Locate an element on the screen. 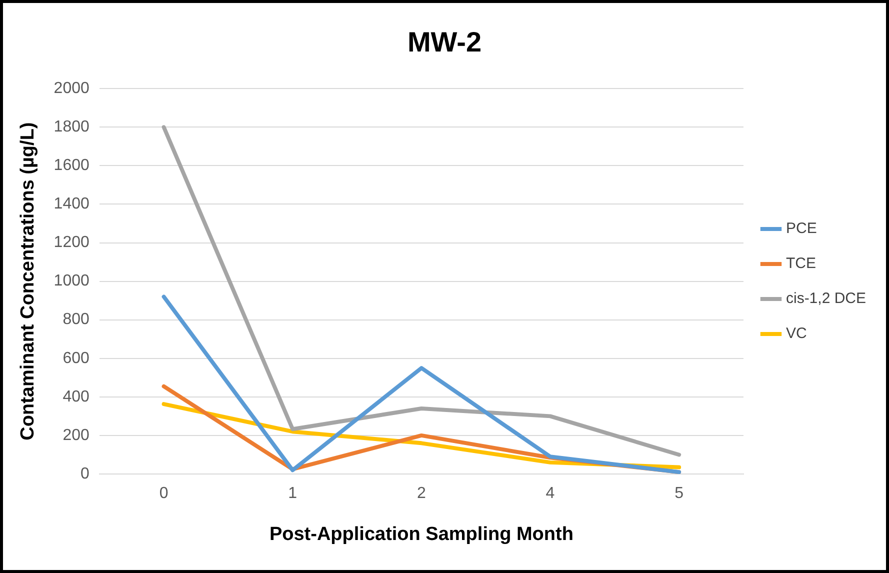 Image resolution: width=889 pixels, height=573 pixels. chart-title: MW-2 is located at coordinates (444, 42).